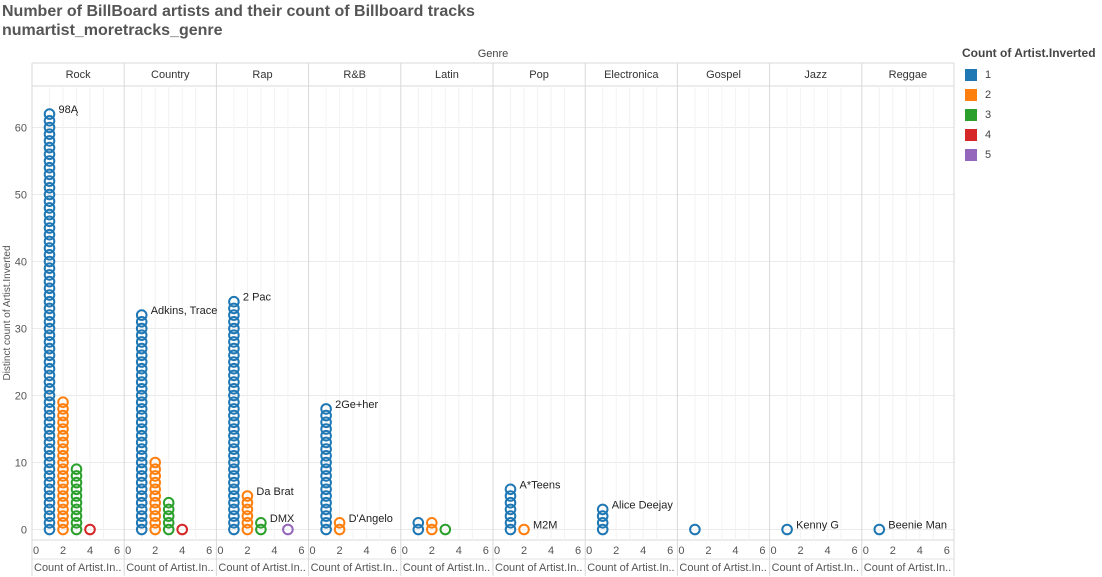  I want to click on y-tick-label: 60, so click(21, 129).